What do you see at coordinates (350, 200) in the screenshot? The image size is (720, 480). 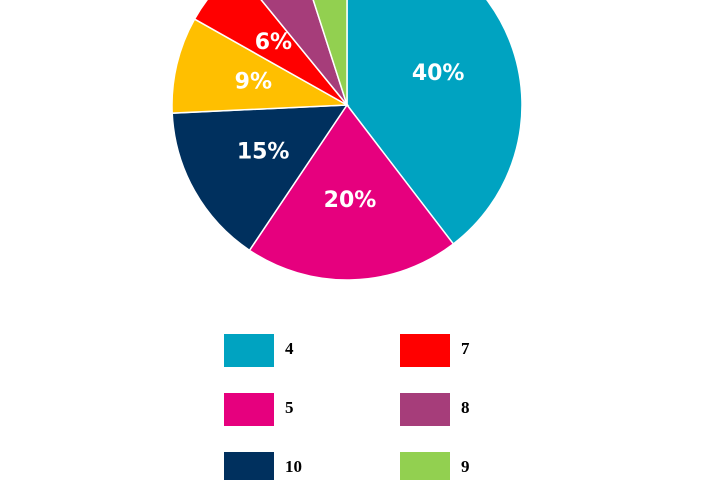 I see `slice-label: 20%` at bounding box center [350, 200].